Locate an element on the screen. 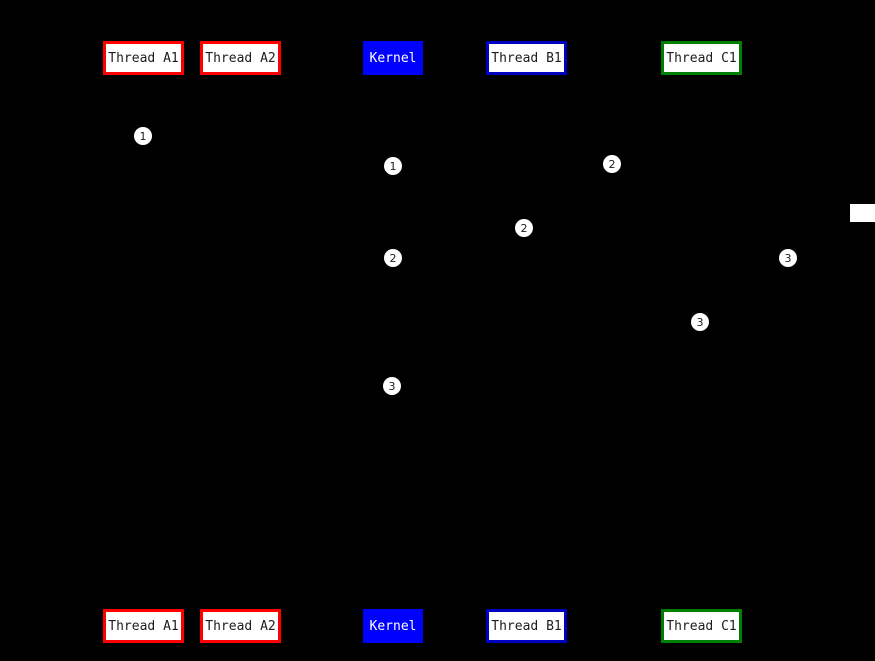  lifeline-thread-b1 is located at coordinates (526, 342).